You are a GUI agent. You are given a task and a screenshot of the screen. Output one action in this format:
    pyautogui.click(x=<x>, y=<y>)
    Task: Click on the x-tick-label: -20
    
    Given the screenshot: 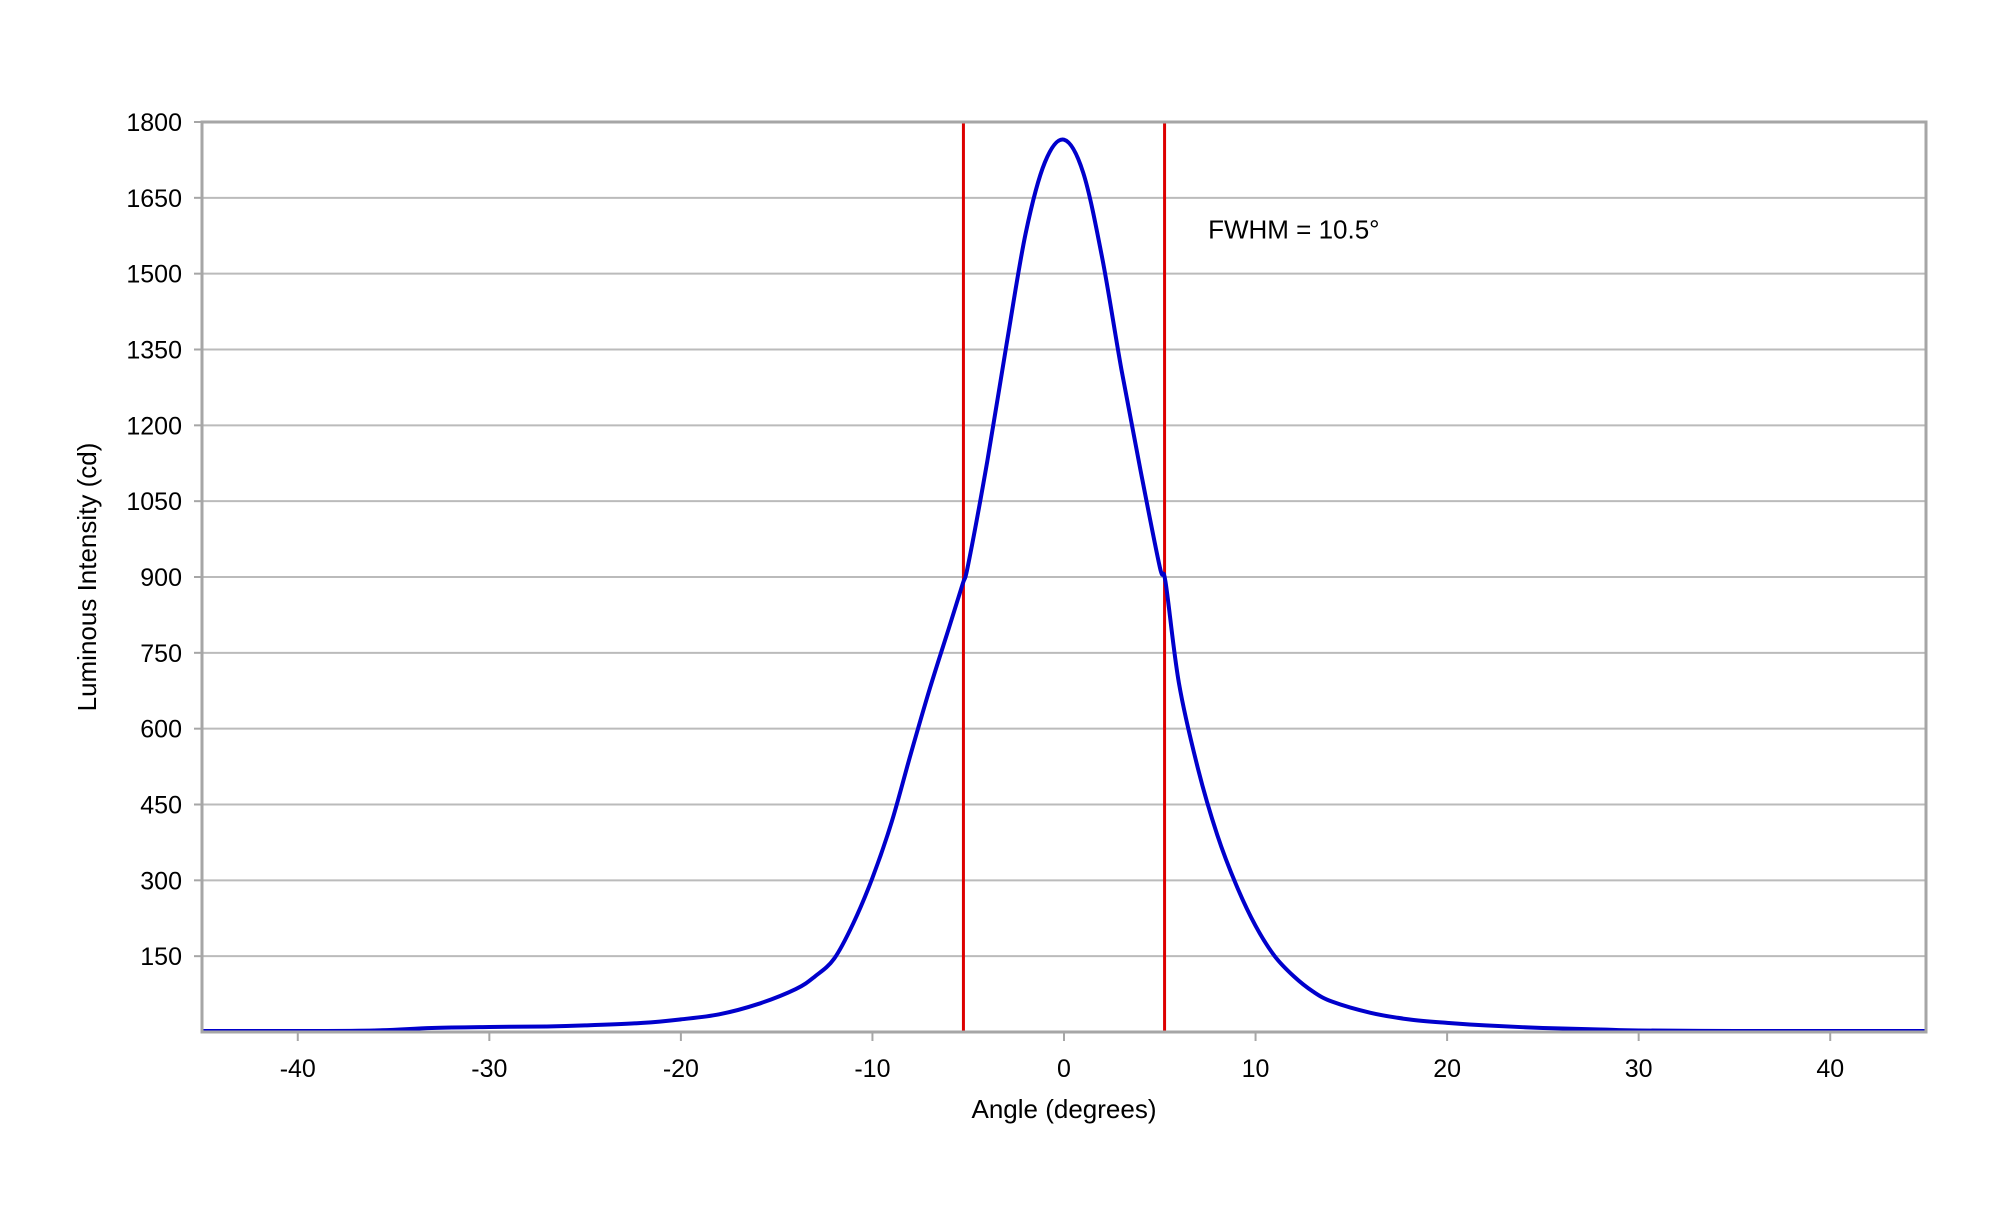 What is the action you would take?
    pyautogui.click(x=681, y=1069)
    